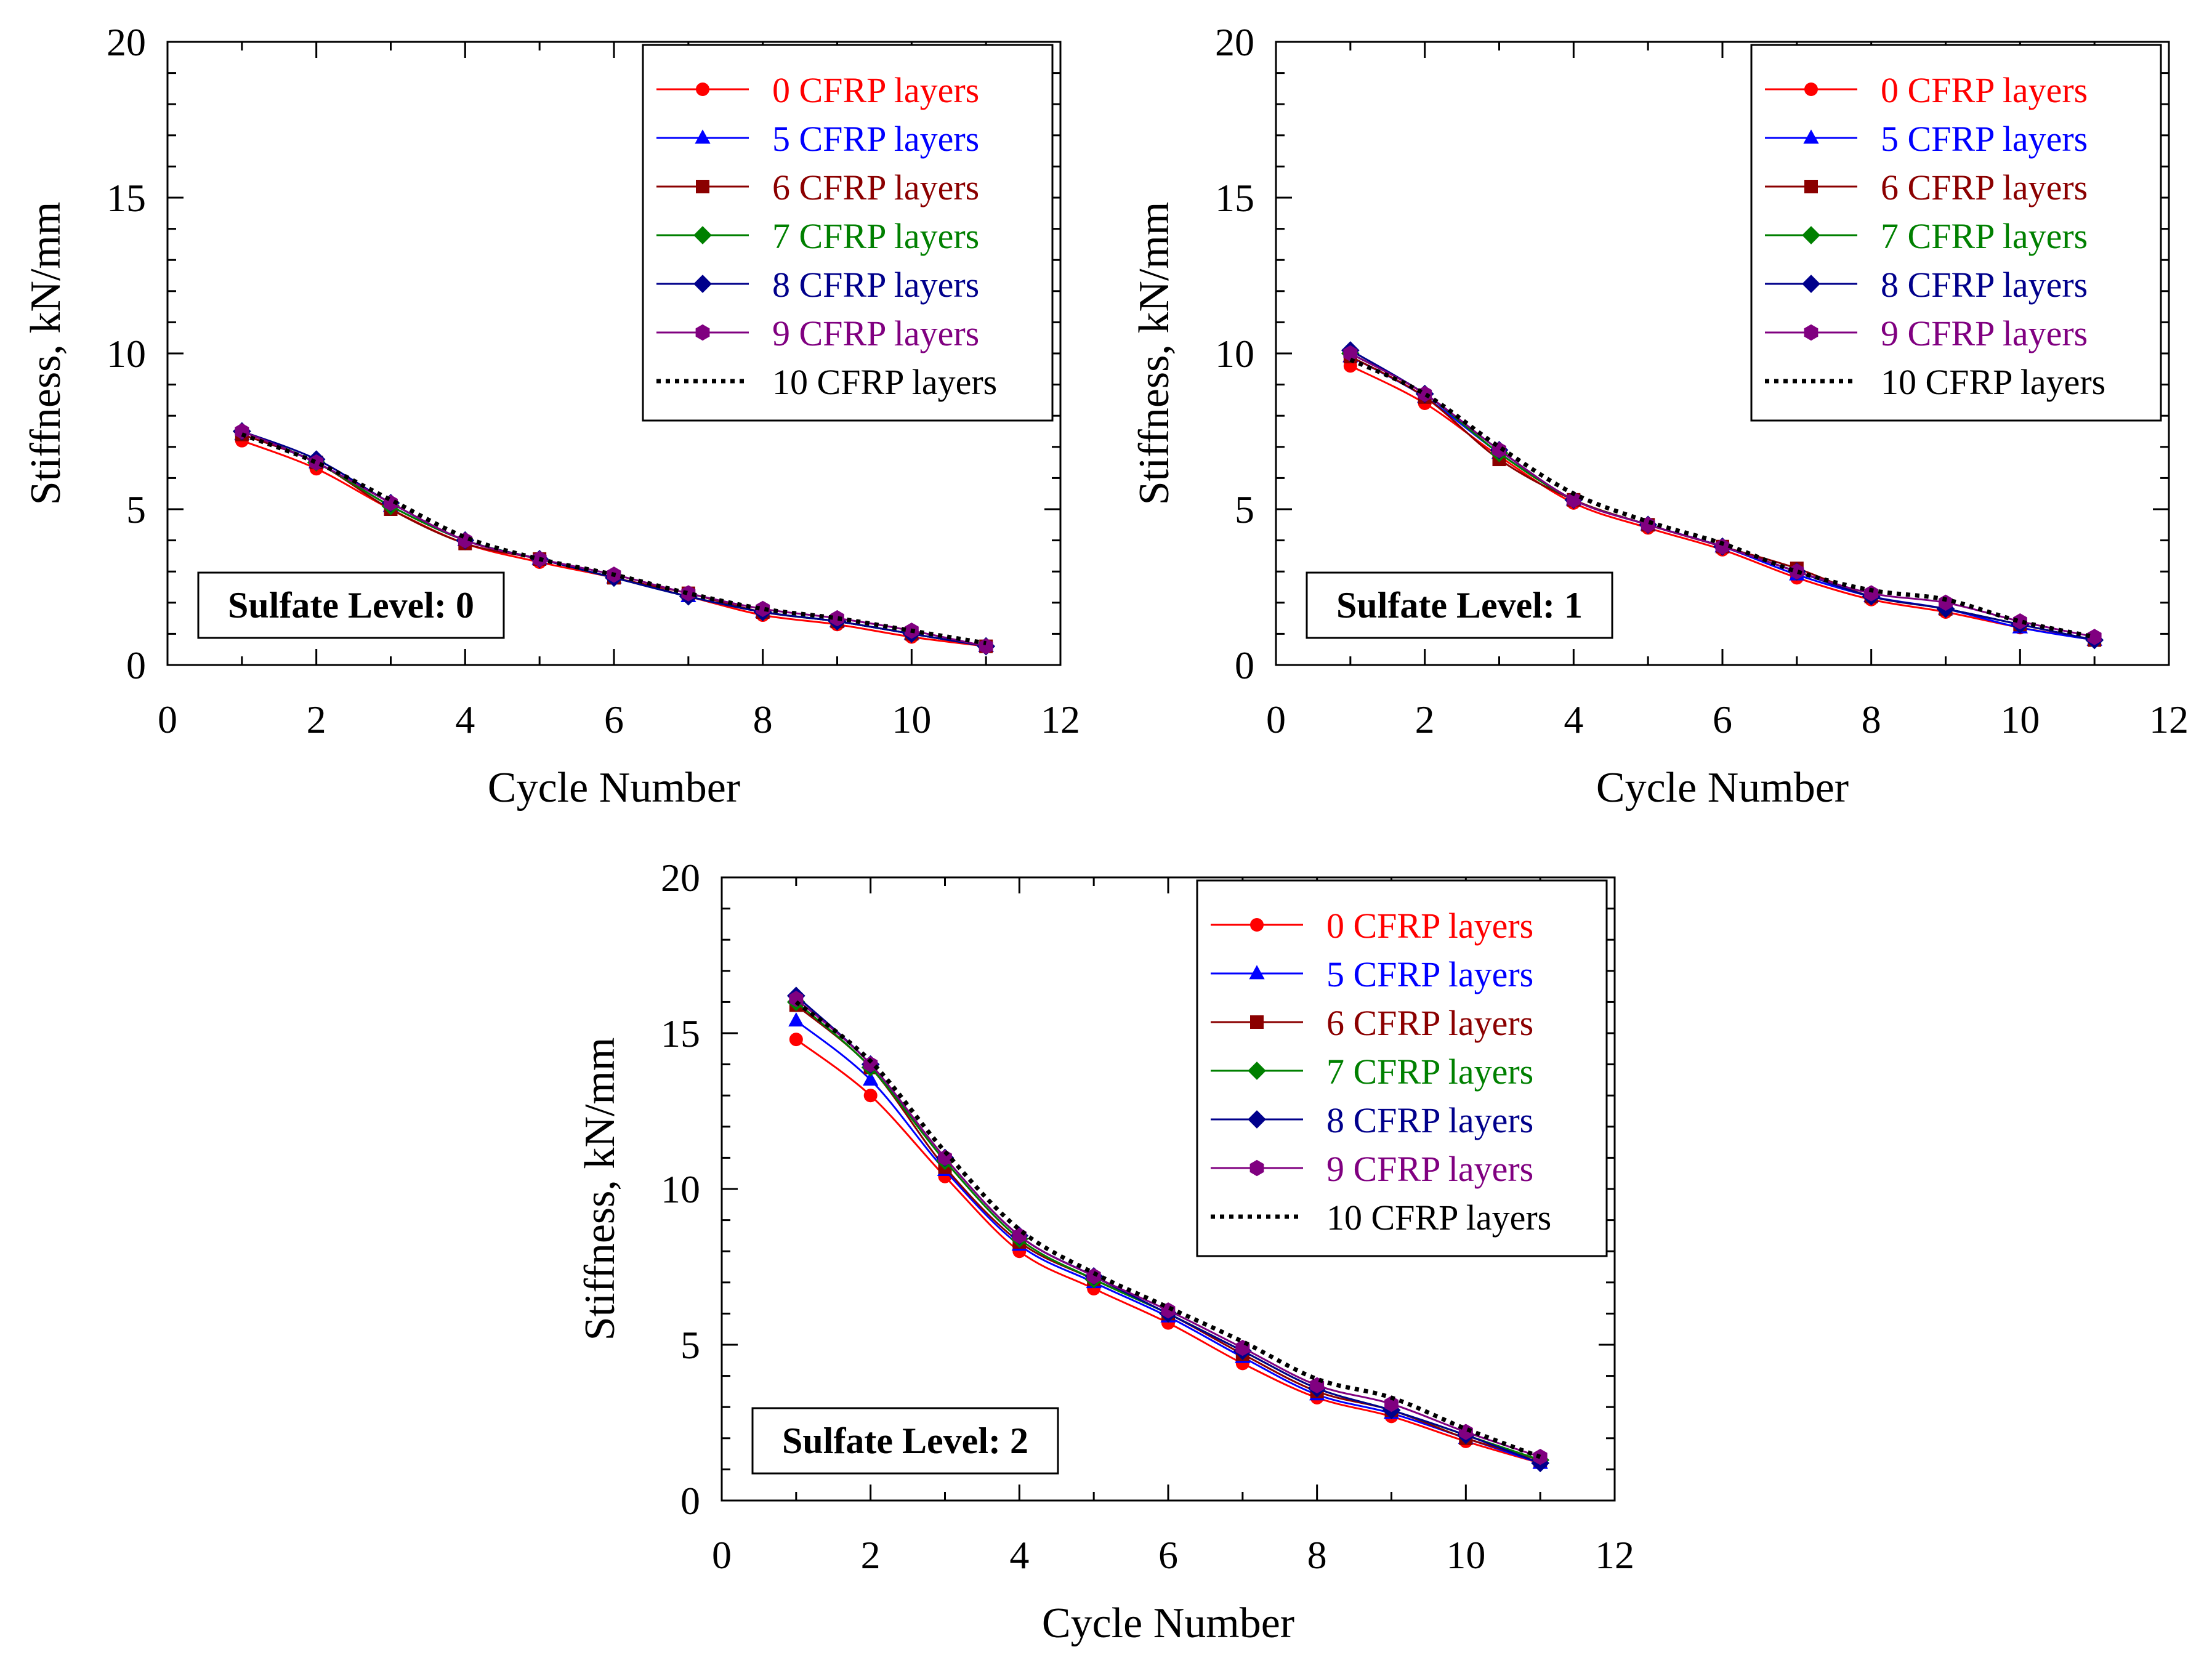 This screenshot has height=1668, width=2212. Describe the element at coordinates (1615, 1555) in the screenshot. I see `x-tick-label: 12` at that location.